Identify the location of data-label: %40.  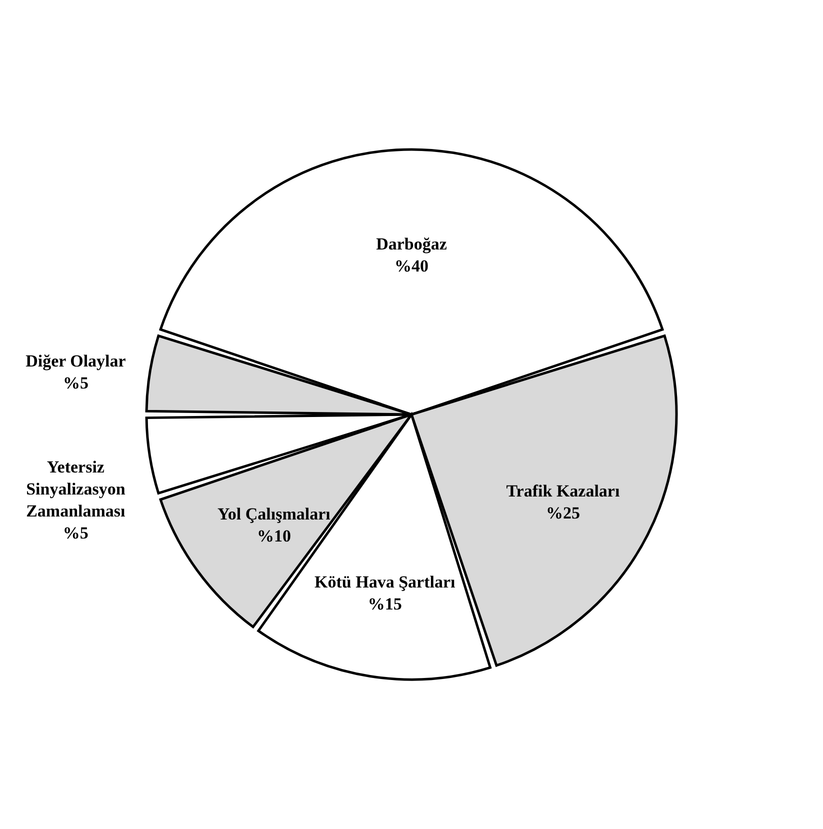
(411, 266).